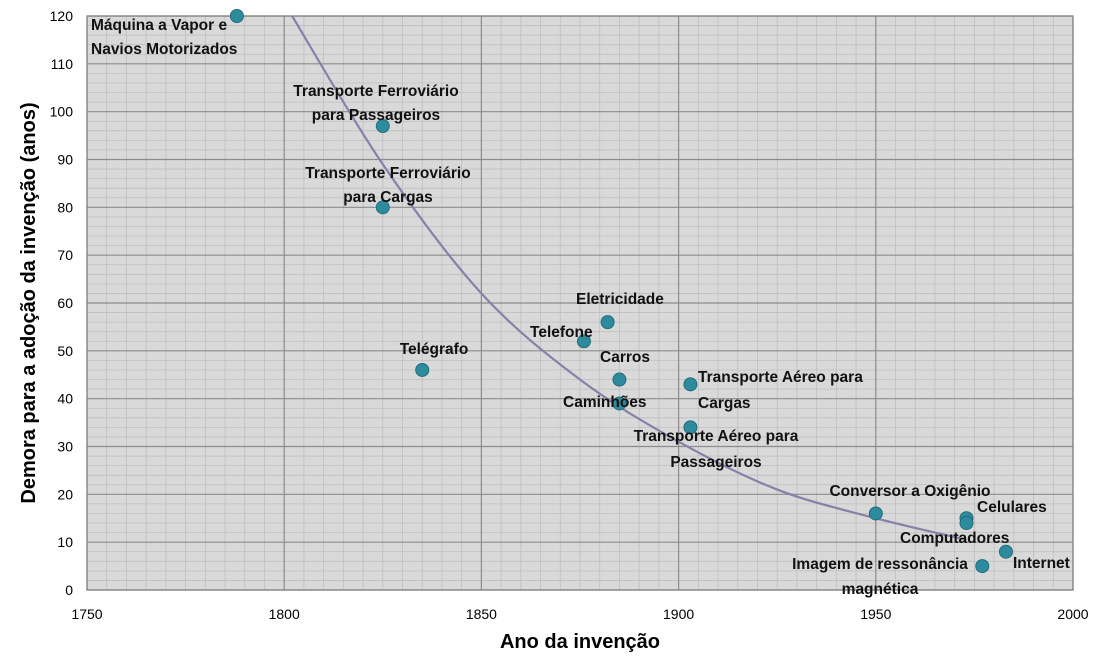  What do you see at coordinates (164, 37) in the screenshot?
I see `point-label: Máquina a Vapor e Navios Motorizados` at bounding box center [164, 37].